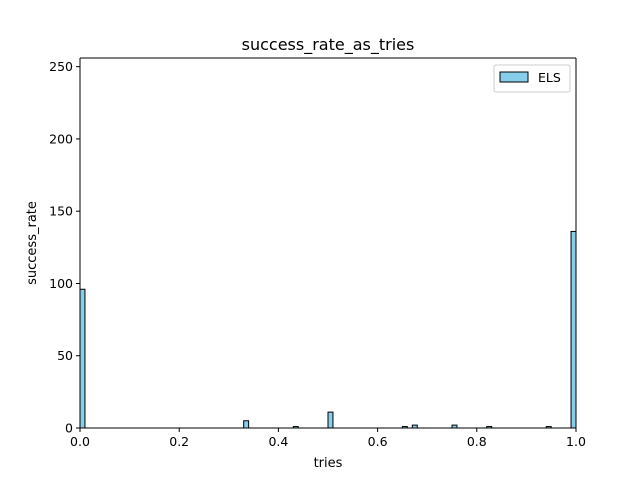 This screenshot has height=480, width=640. What do you see at coordinates (64, 247) in the screenshot?
I see `y-ticks-group: 0 50 100 150 200 250` at bounding box center [64, 247].